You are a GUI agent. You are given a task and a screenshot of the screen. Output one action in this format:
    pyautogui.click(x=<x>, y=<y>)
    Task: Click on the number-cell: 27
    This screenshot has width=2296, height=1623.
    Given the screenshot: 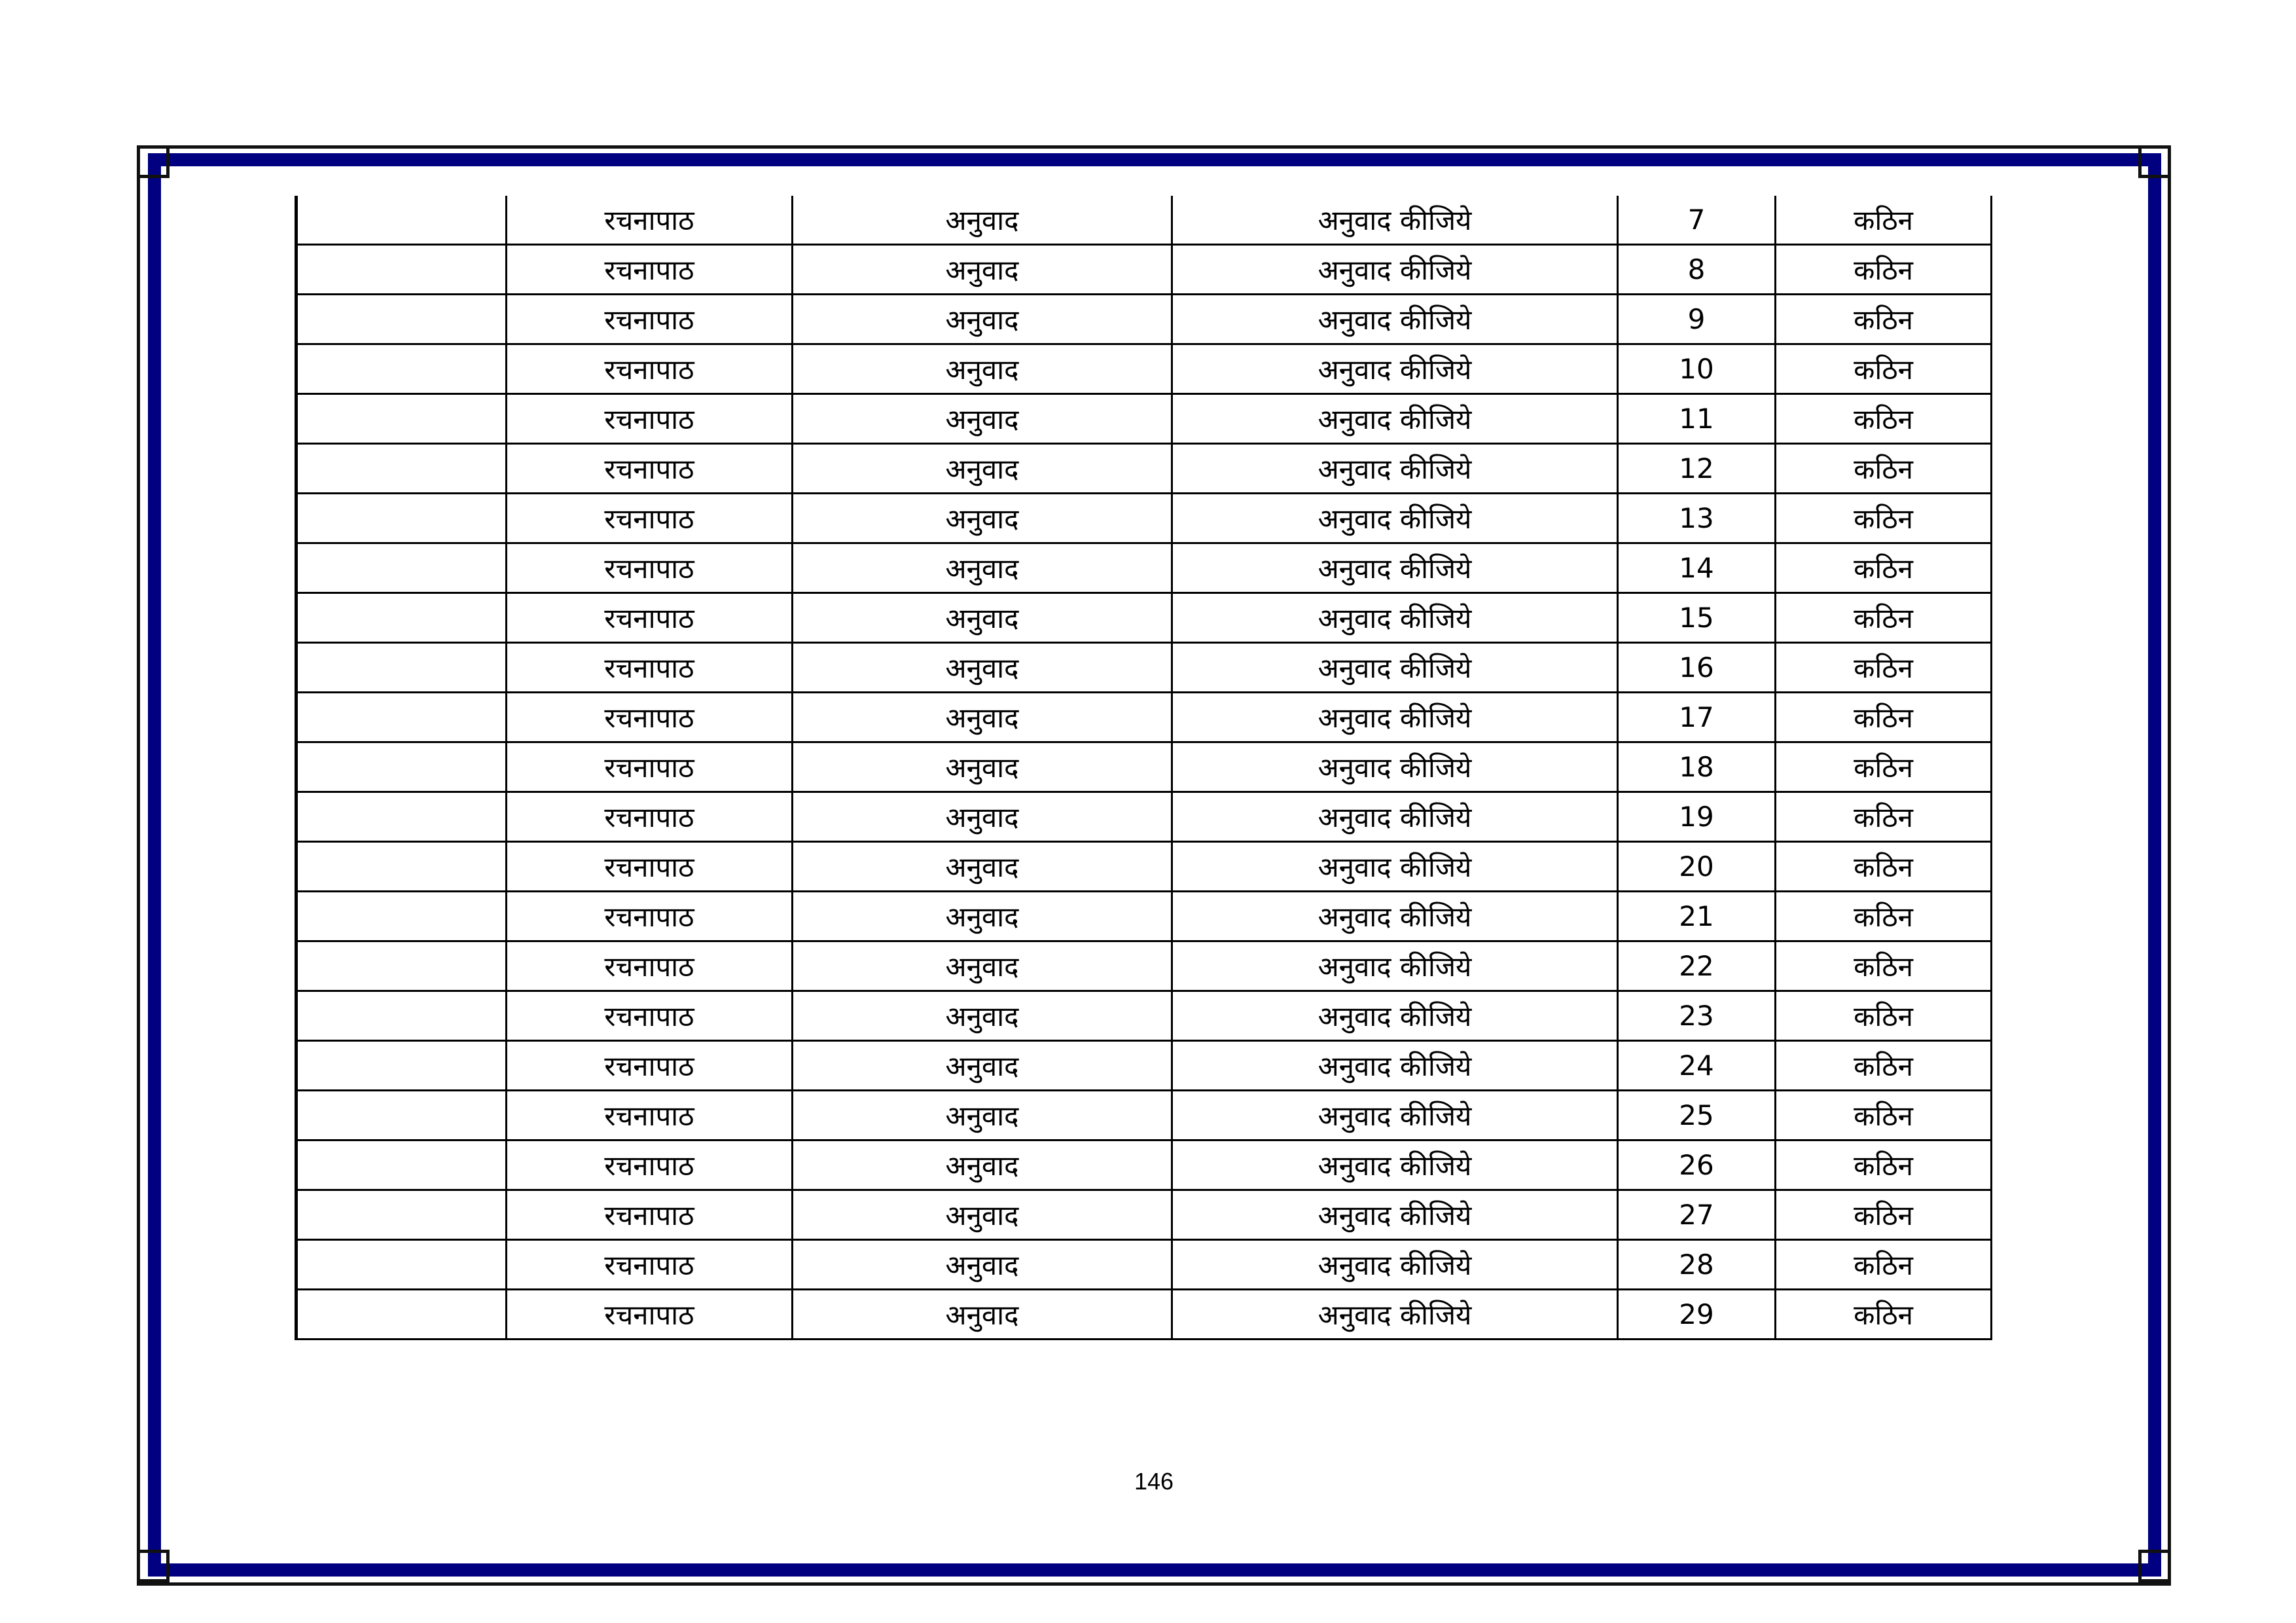 What is the action you would take?
    pyautogui.click(x=1696, y=1215)
    